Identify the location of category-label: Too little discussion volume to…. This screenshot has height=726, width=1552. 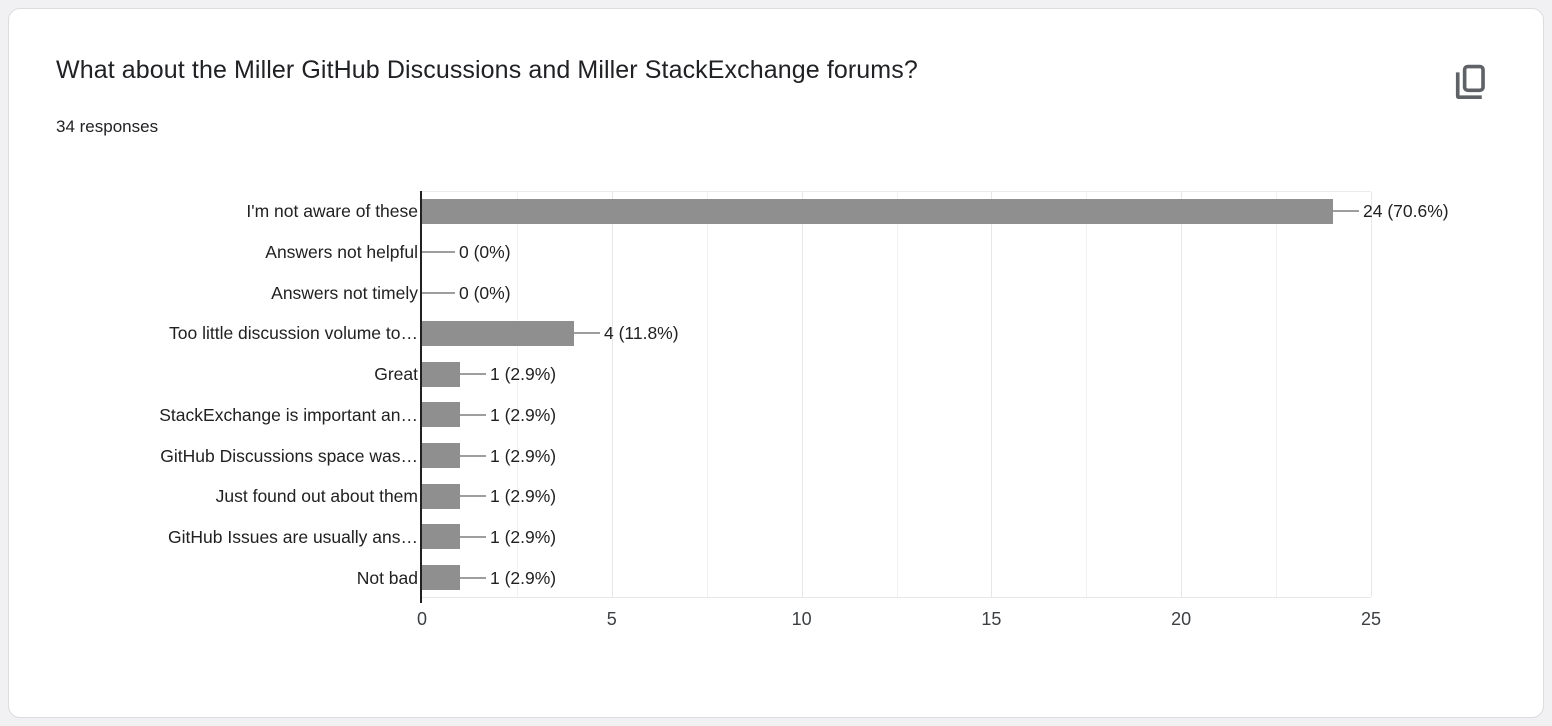
(293, 333).